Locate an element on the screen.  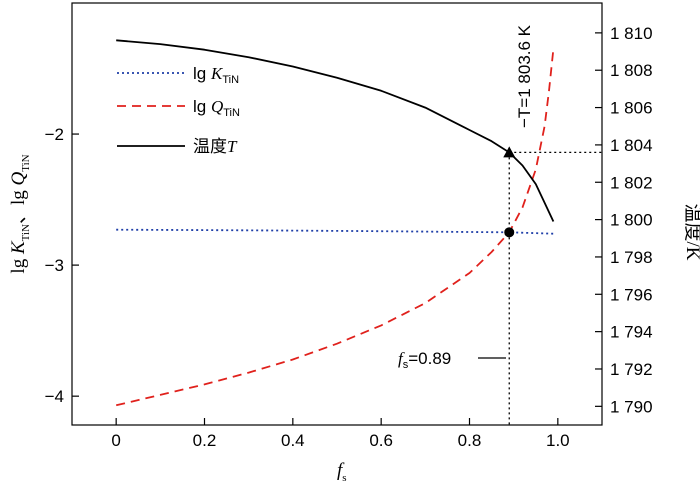
markers-group is located at coordinates (509, 192).